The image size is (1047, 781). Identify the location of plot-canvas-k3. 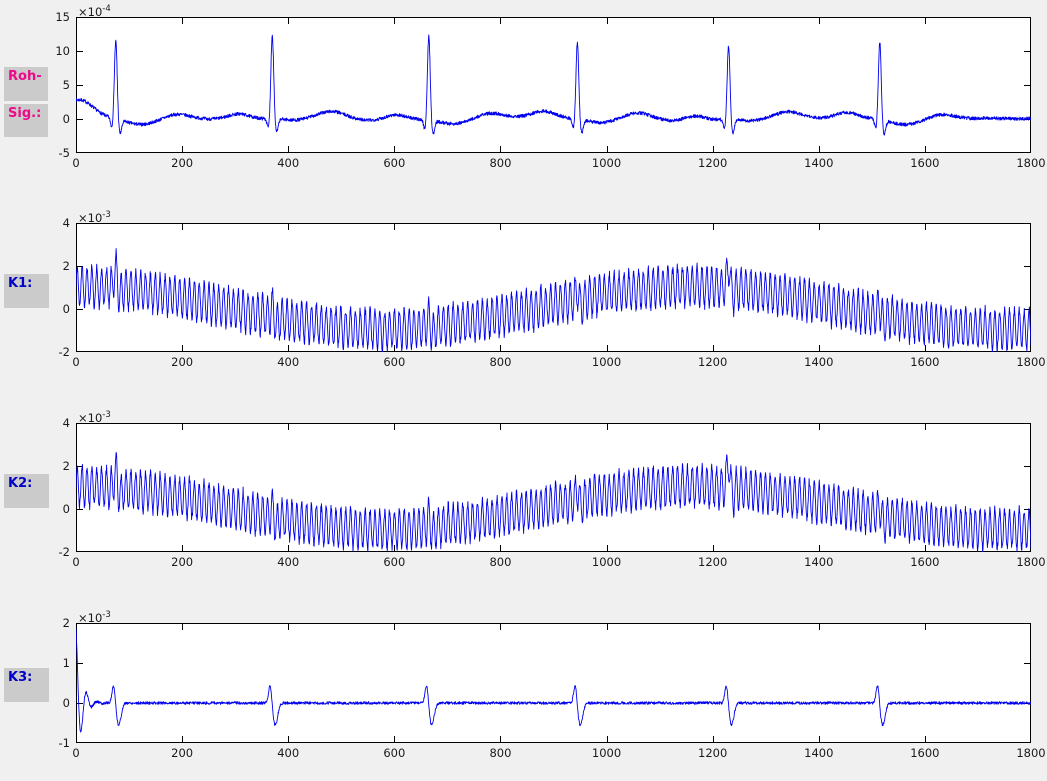
(553, 683).